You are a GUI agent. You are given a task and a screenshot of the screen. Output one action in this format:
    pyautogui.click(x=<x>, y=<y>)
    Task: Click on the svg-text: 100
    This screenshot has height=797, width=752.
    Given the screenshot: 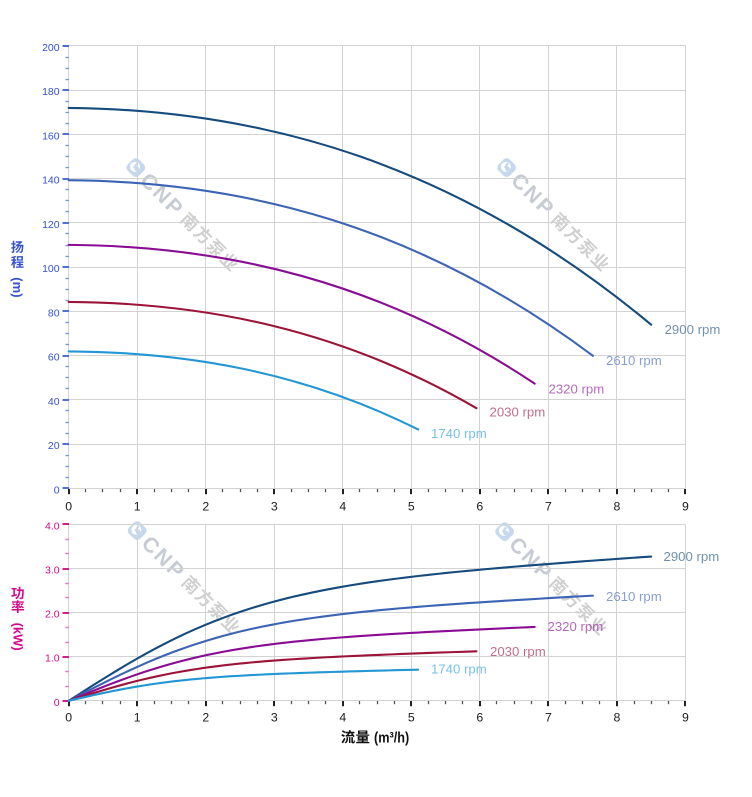 What is the action you would take?
    pyautogui.click(x=51, y=269)
    